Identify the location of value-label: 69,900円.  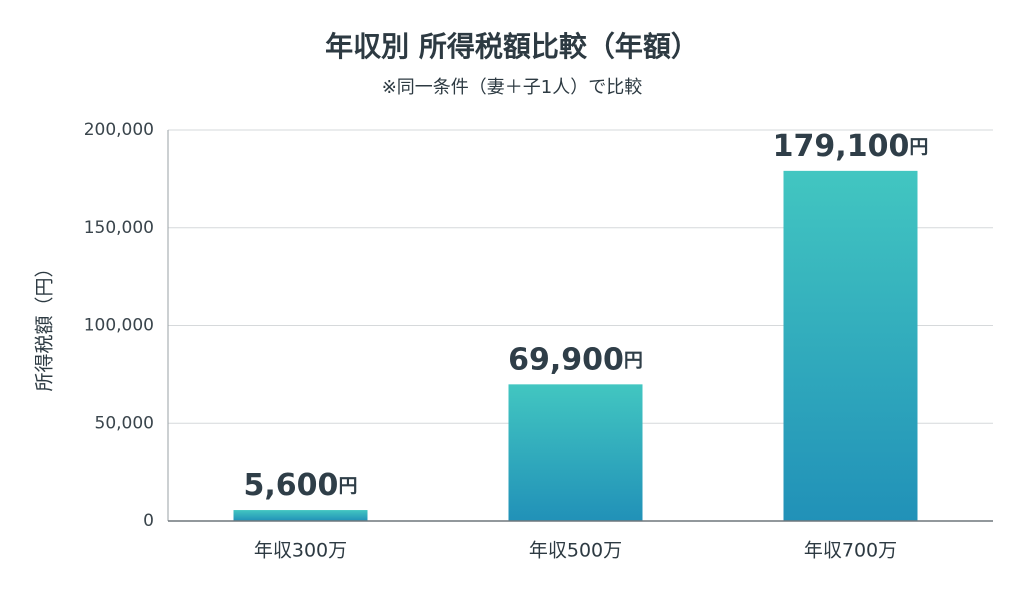
(575, 359).